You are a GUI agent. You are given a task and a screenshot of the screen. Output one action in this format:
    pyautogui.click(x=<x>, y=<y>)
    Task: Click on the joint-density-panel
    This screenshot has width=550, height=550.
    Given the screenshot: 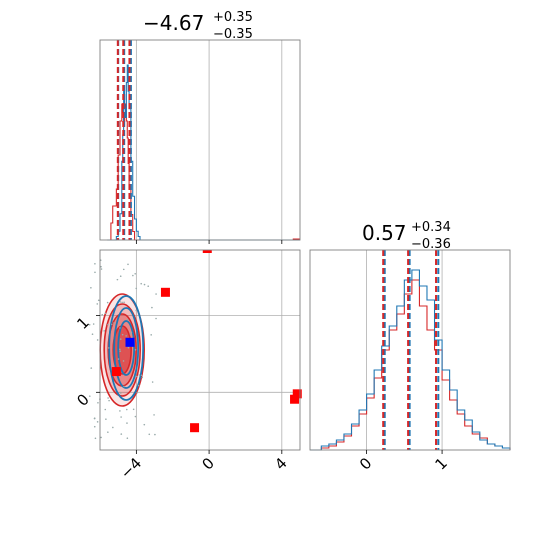 What is the action you would take?
    pyautogui.click(x=195, y=350)
    